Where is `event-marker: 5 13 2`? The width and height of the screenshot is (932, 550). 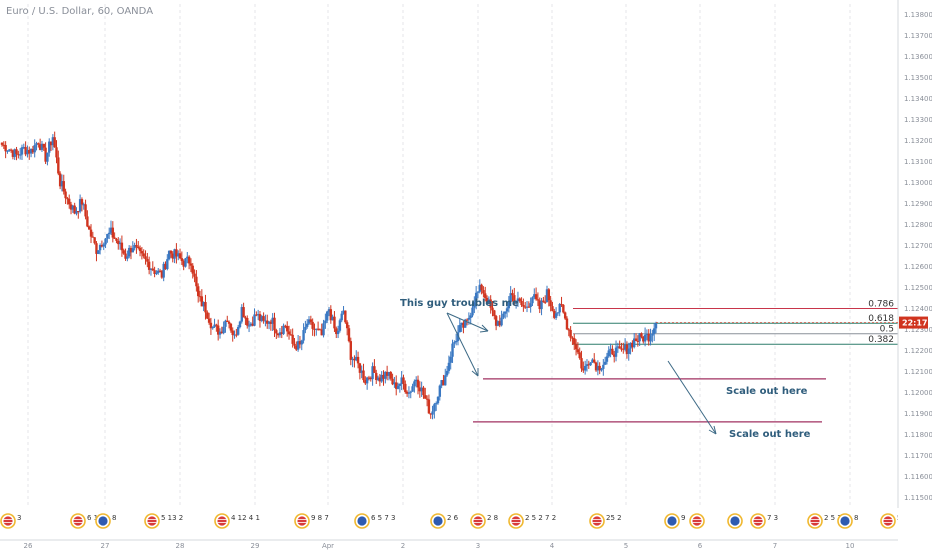
event-marker: 5 13 2 is located at coordinates (163, 521).